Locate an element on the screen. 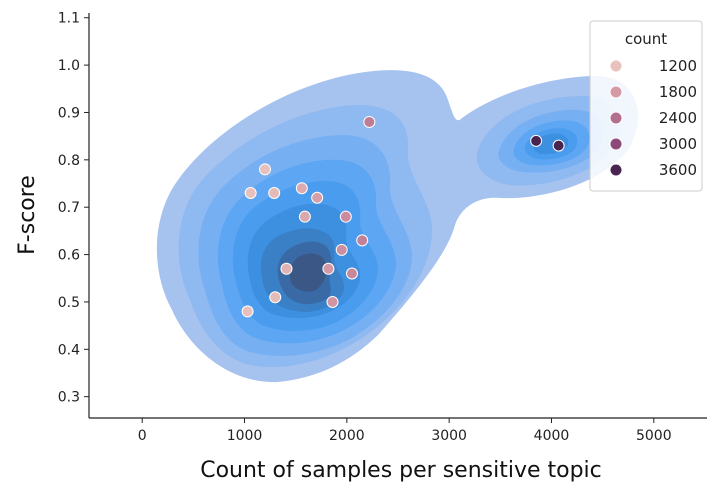 This screenshot has width=708, height=487. y-tick-label: 0.7 is located at coordinates (69, 208).